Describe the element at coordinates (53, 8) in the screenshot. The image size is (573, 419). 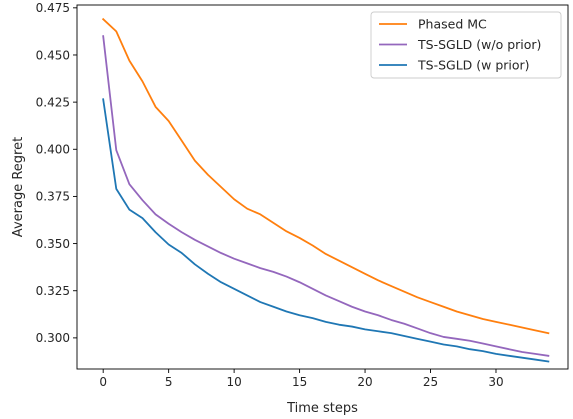
I see `y-tick-label: 0.475` at that location.